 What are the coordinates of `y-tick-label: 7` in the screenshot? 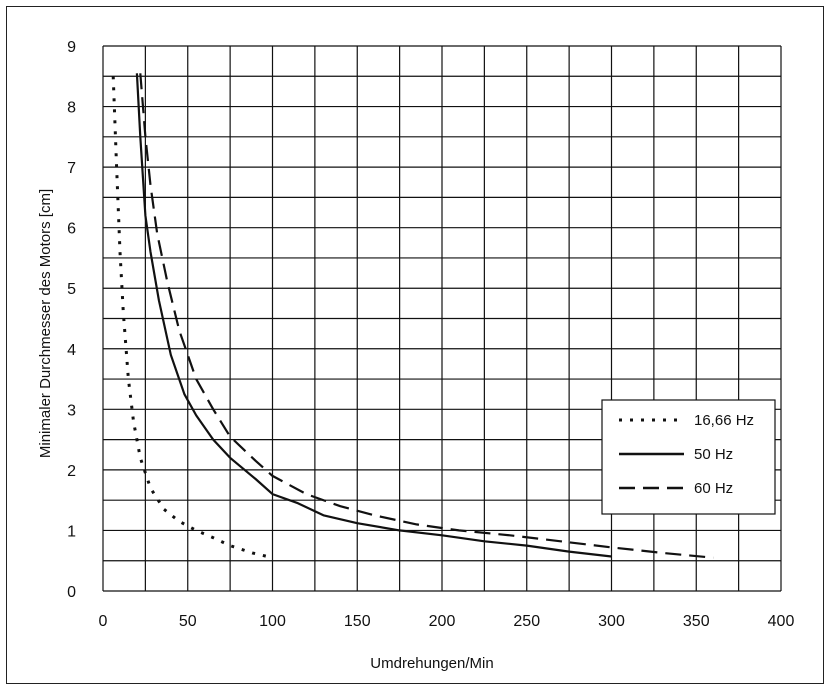 It's located at (71, 168).